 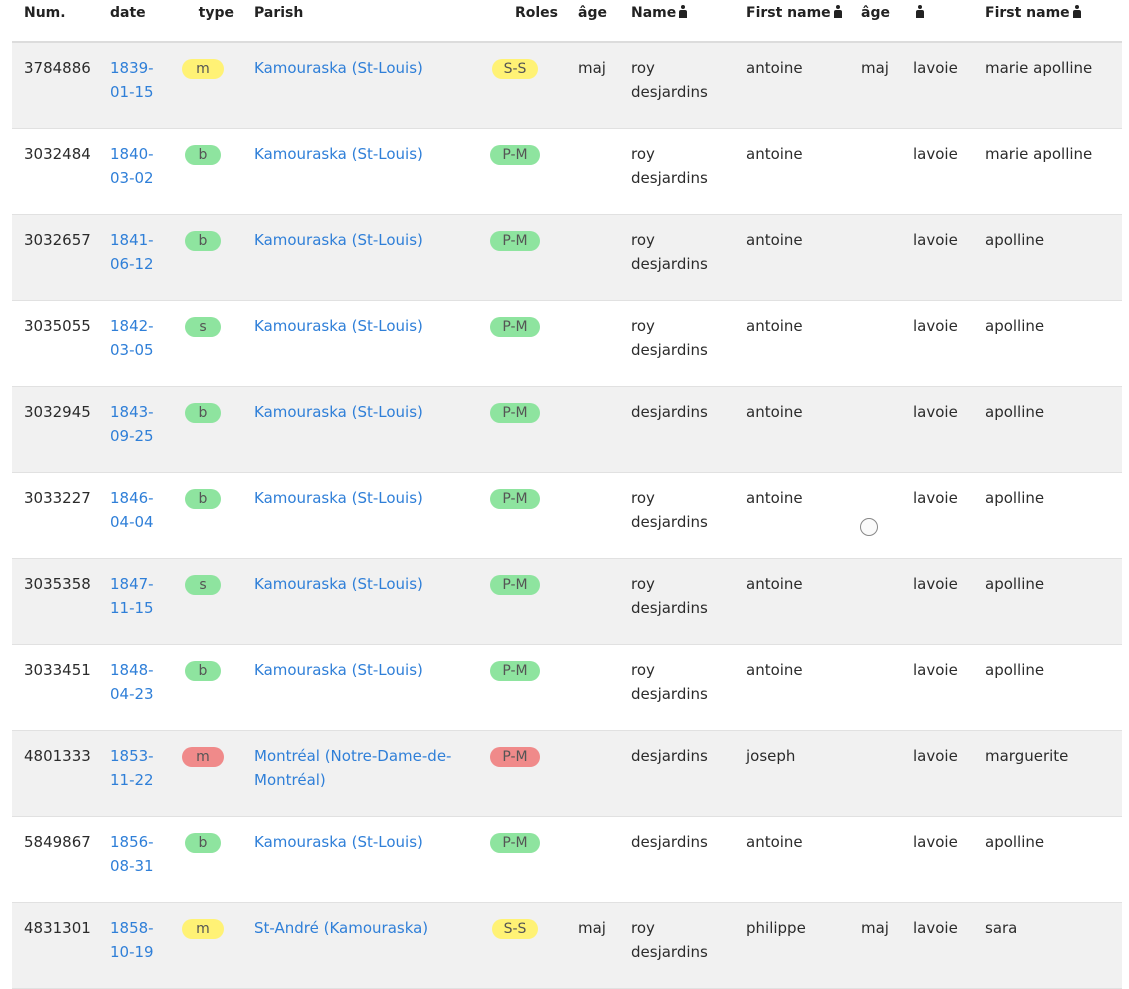 I want to click on date-link: 1842- 03-05, so click(x=132, y=338).